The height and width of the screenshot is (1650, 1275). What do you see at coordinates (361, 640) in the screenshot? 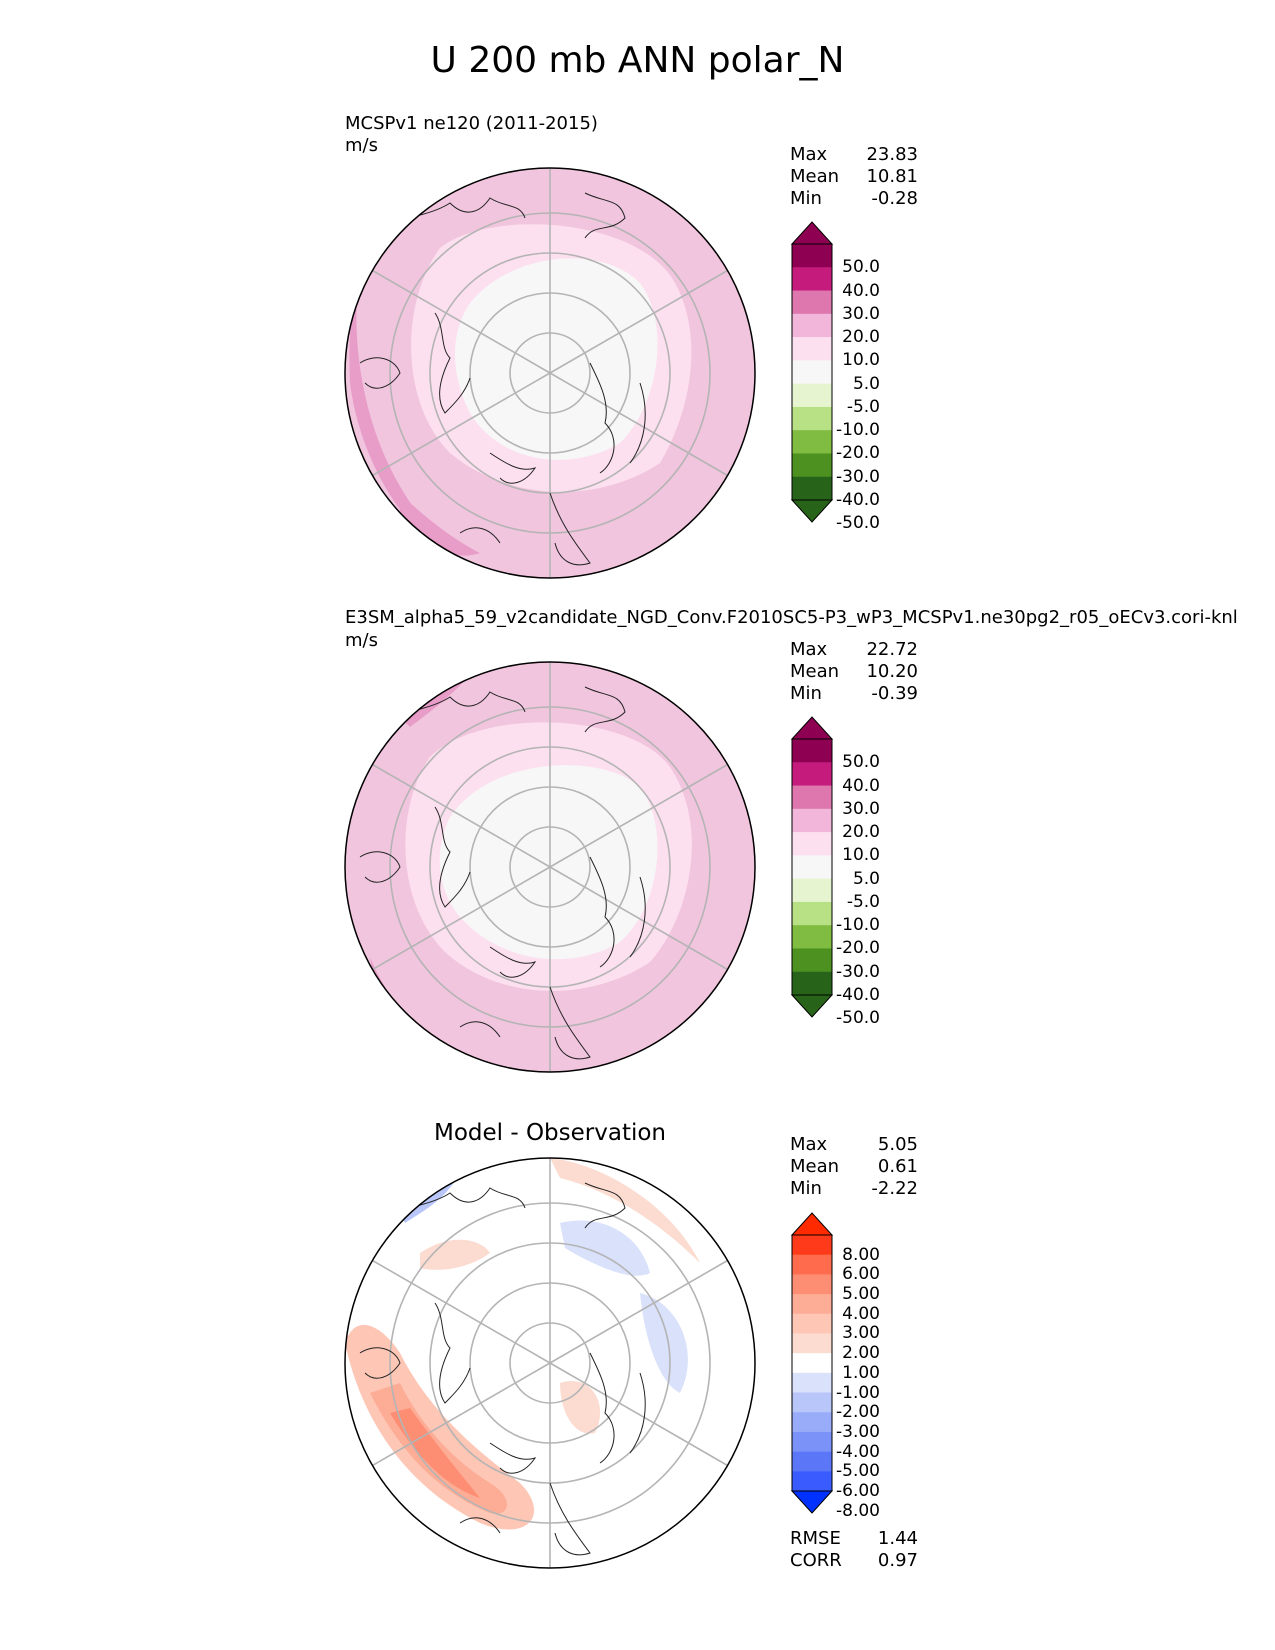
I see `panel-reference-units: m/s` at bounding box center [361, 640].